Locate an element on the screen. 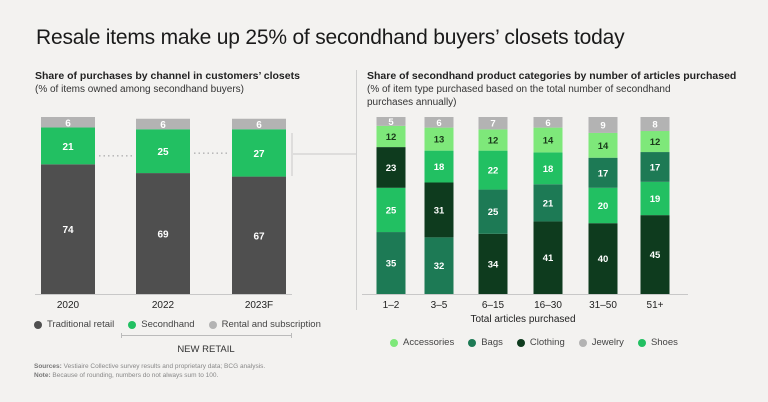 The image size is (768, 402). x-tick-label: 31–50 is located at coordinates (603, 305).